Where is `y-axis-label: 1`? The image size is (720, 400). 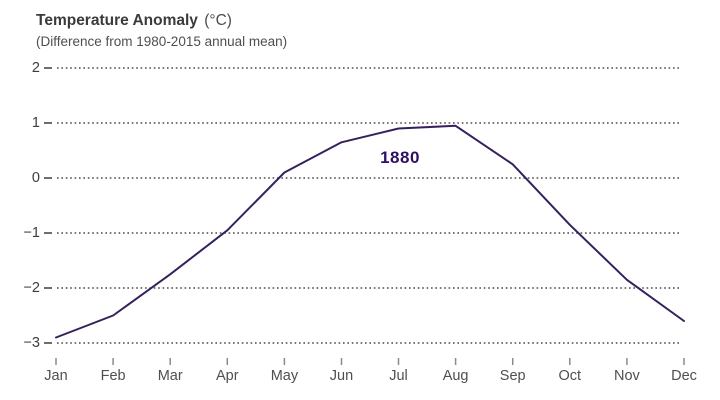 y-axis-label: 1 is located at coordinates (35, 123).